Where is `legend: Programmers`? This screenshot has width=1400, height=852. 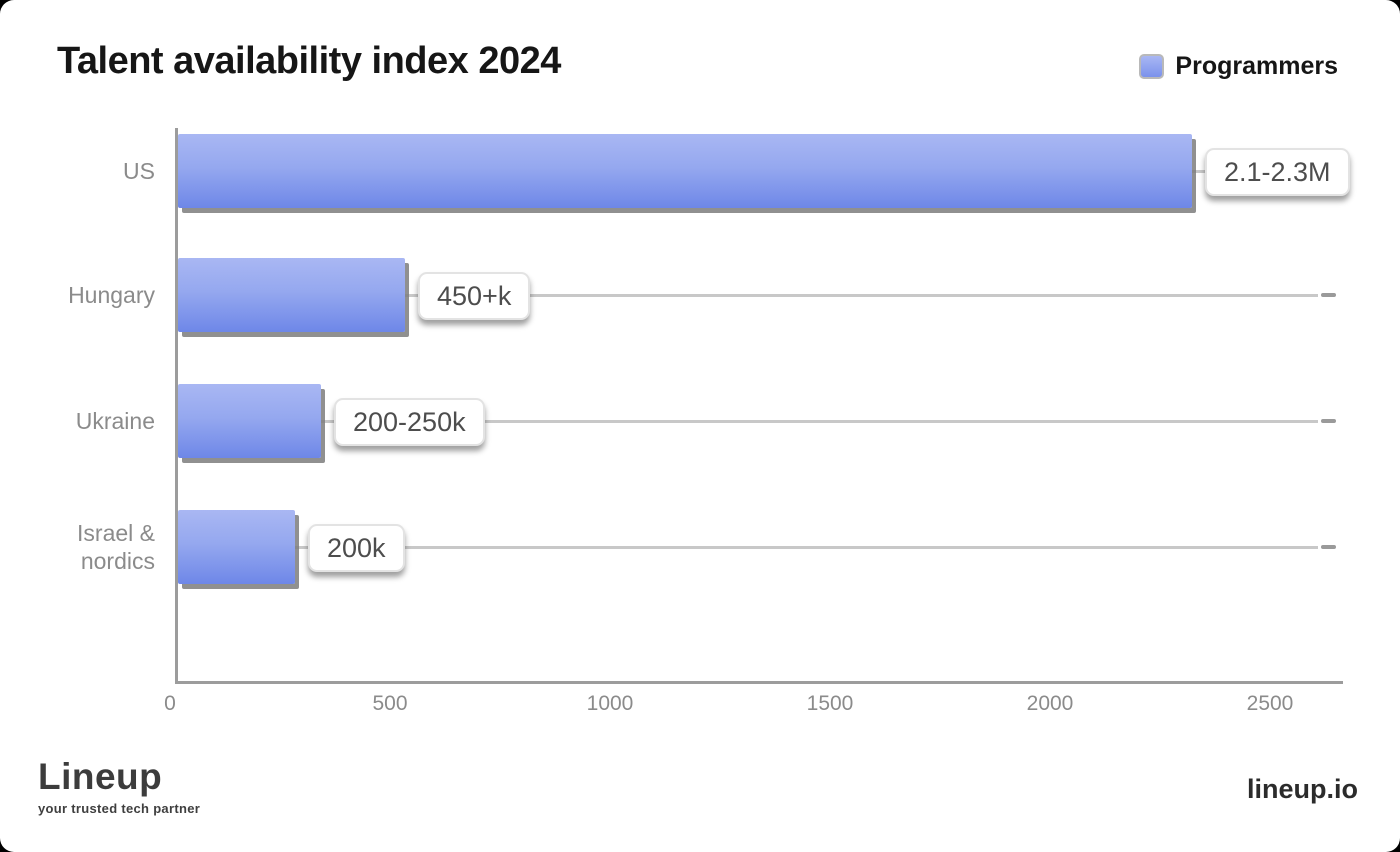
legend: Programmers is located at coordinates (1238, 66).